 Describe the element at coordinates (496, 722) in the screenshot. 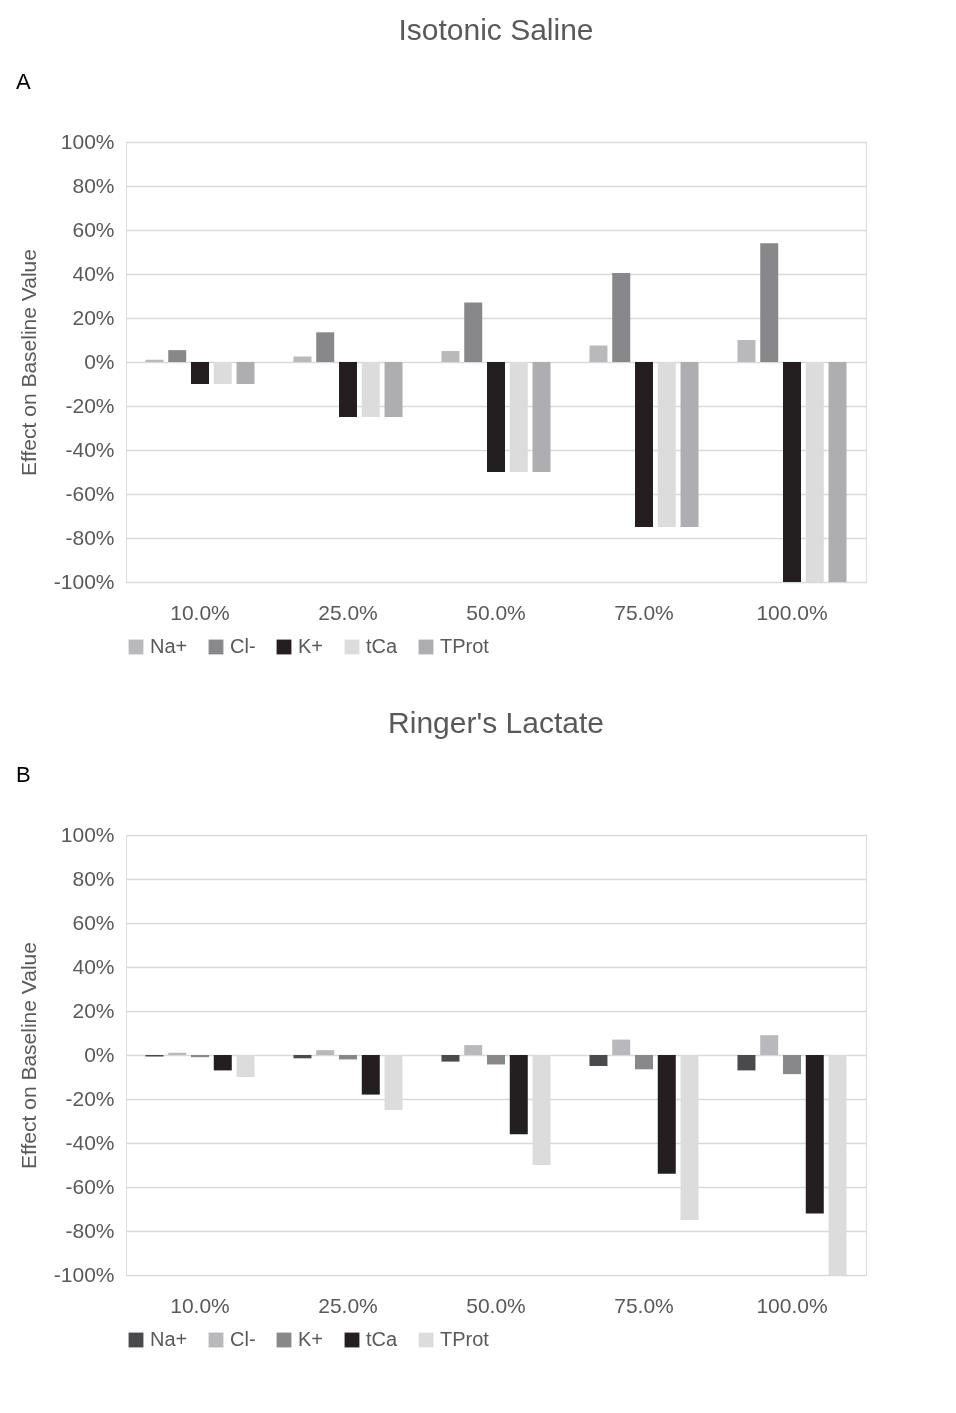

I see `chart-title: Ringer's Lactate` at that location.